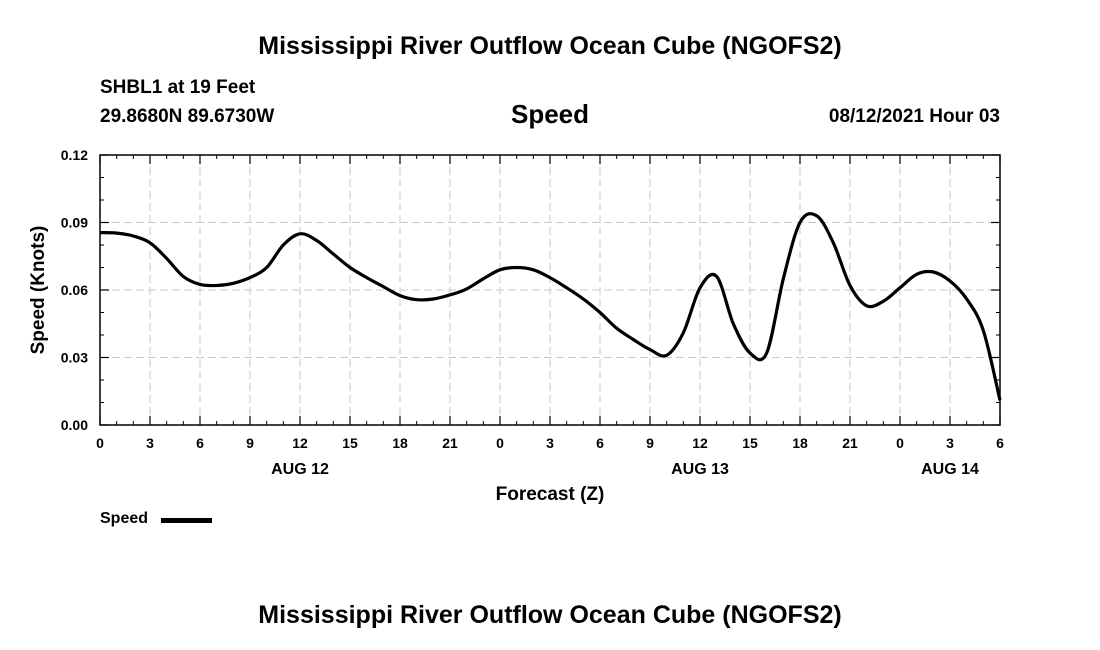 This screenshot has height=650, width=1100. Describe the element at coordinates (914, 116) in the screenshot. I see `forecast-timestamp: 08/12/2021 Hour 03` at that location.